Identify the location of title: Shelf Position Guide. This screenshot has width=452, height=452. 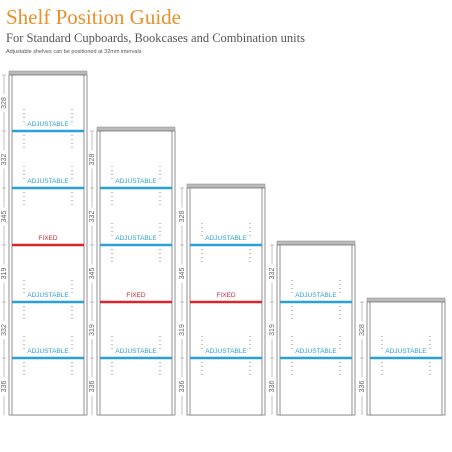
(93, 17).